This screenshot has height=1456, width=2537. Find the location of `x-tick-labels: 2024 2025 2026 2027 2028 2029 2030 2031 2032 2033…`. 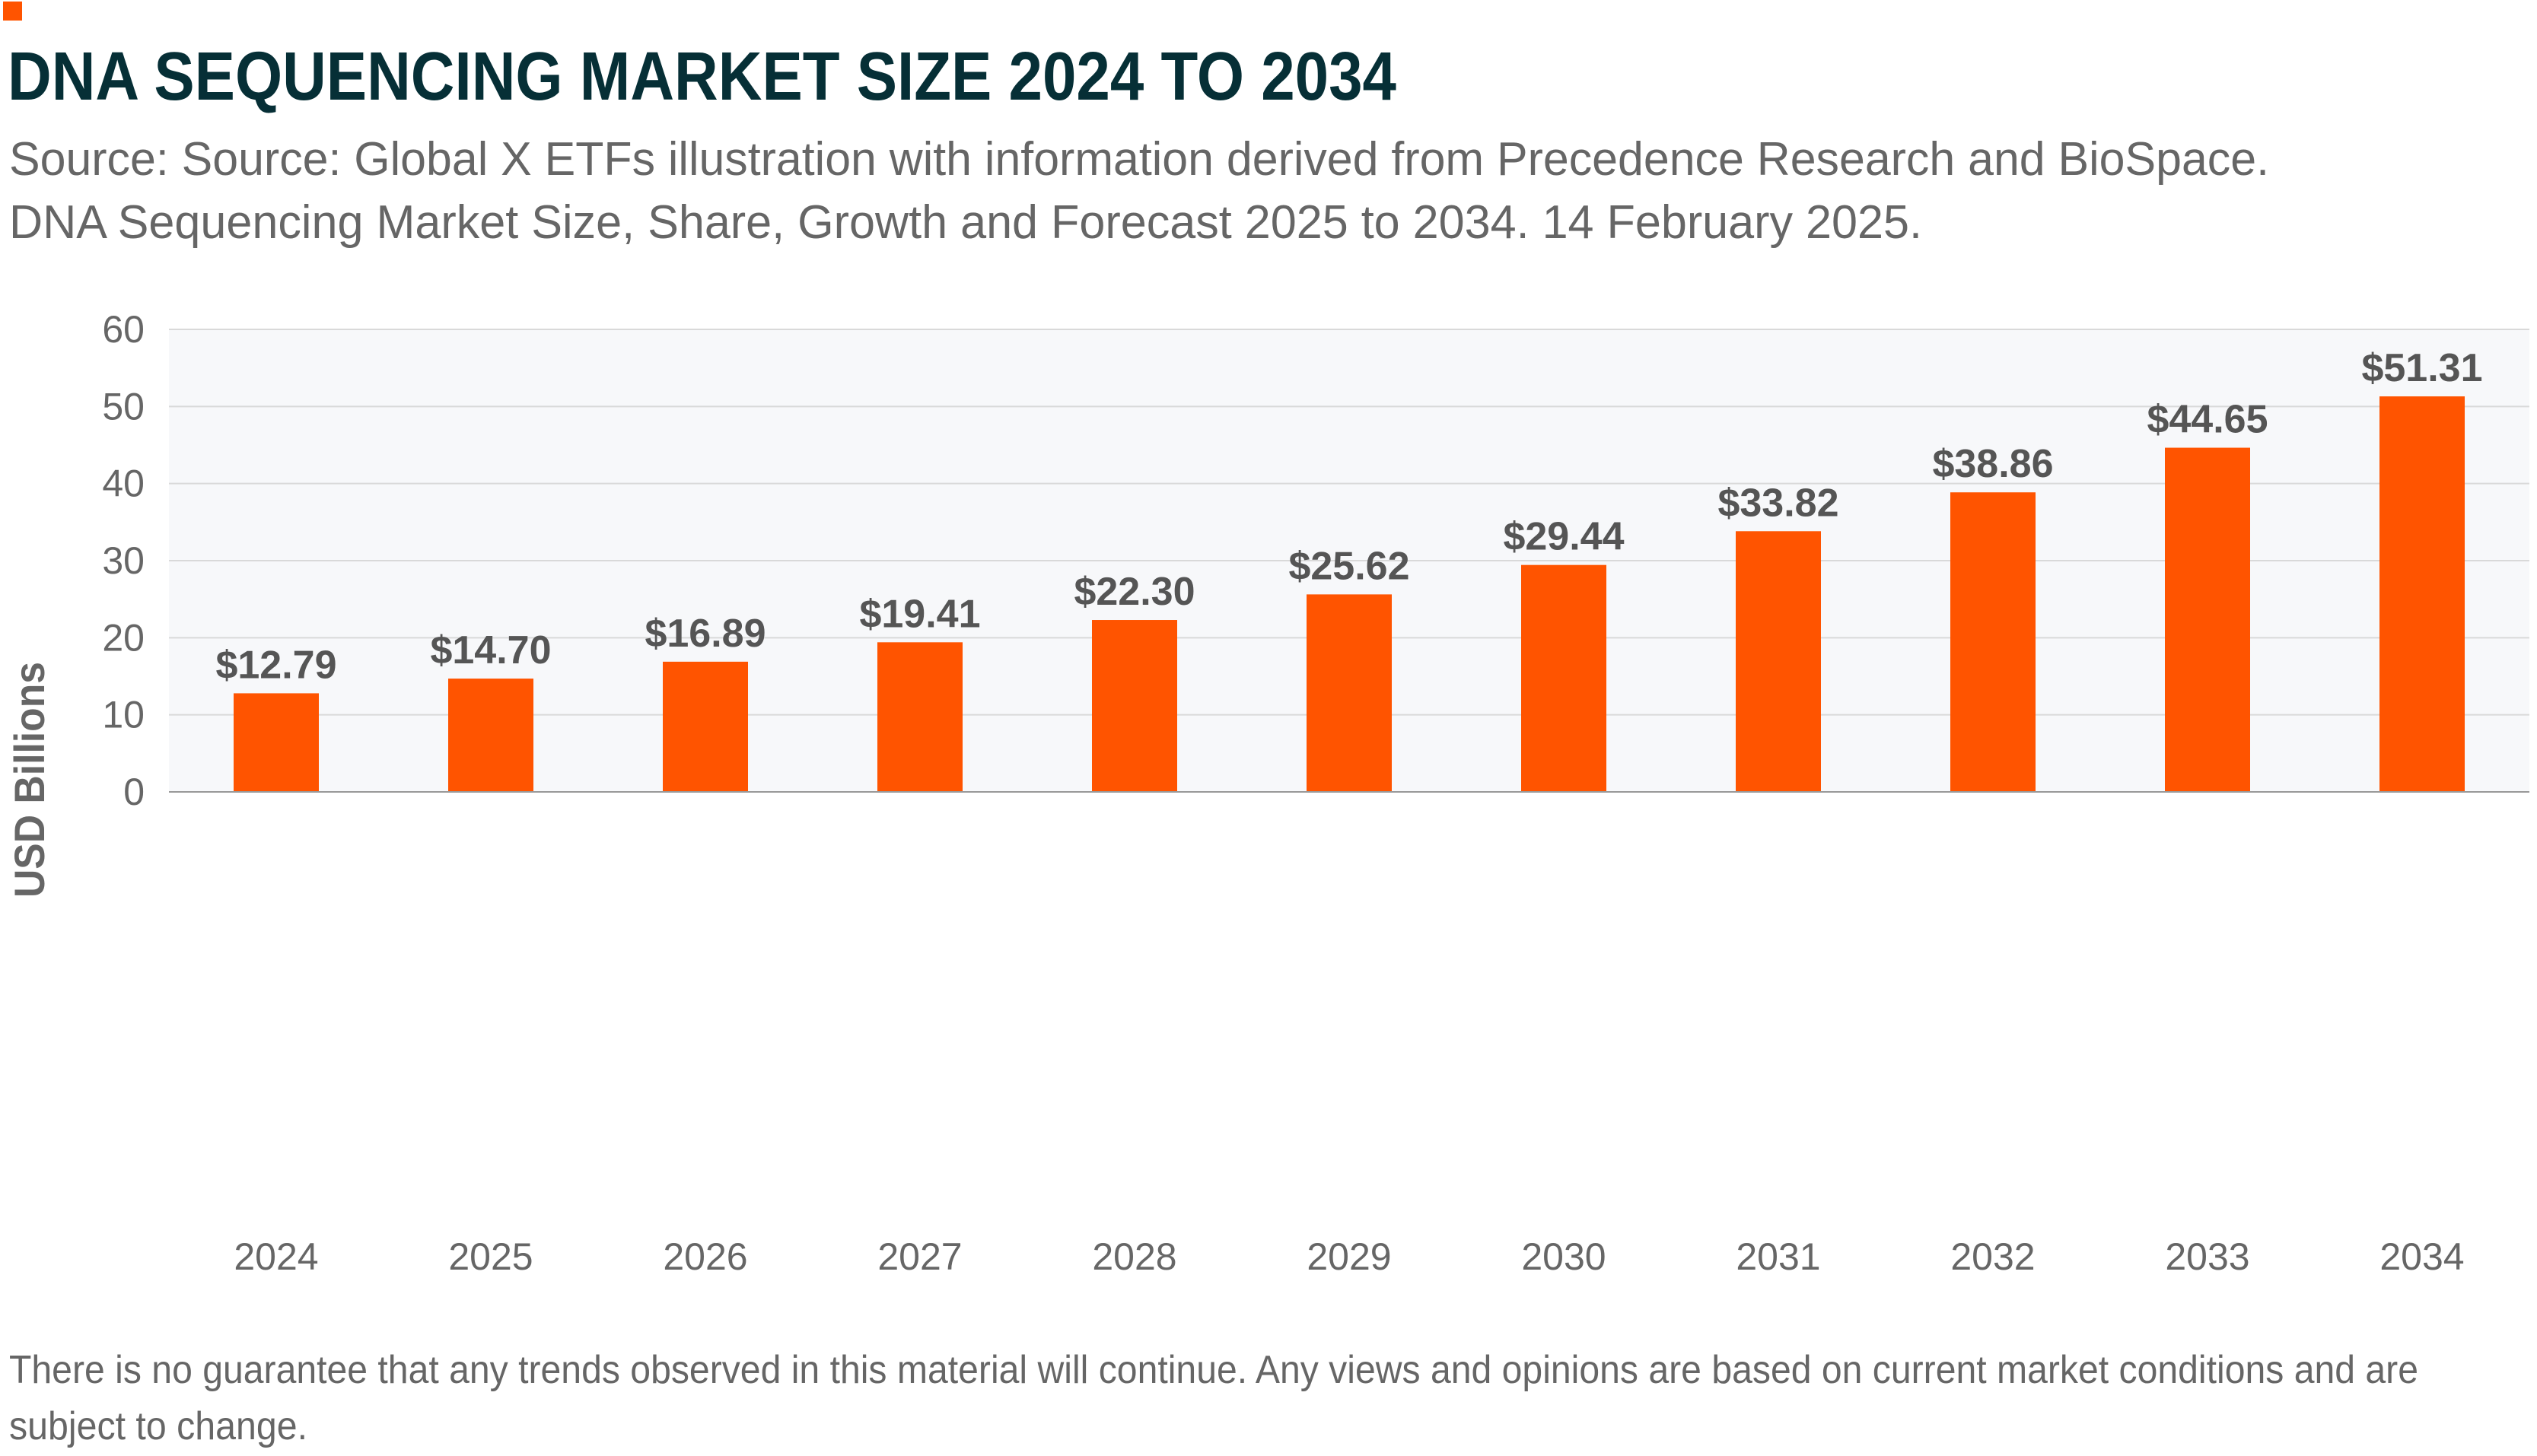

x-tick-labels: 2024 2025 2026 2027 2028 2029 2030 2031 2032 2033… is located at coordinates (1349, 1256).